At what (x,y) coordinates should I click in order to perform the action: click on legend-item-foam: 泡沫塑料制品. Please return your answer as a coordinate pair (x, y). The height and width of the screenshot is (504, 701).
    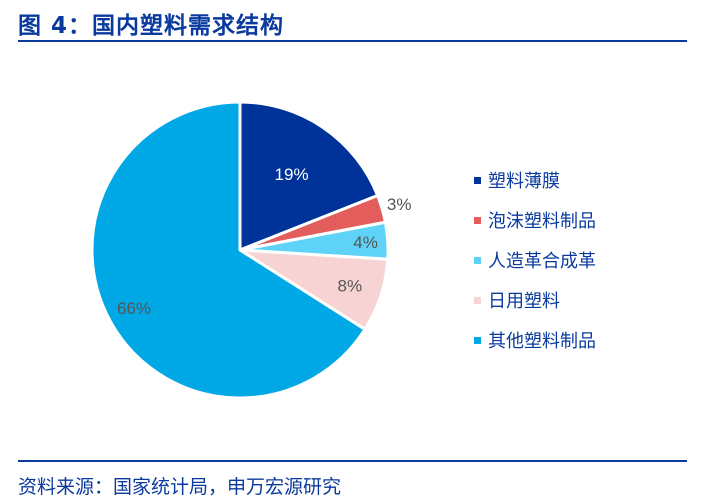
    Looking at the image, I should click on (535, 220).